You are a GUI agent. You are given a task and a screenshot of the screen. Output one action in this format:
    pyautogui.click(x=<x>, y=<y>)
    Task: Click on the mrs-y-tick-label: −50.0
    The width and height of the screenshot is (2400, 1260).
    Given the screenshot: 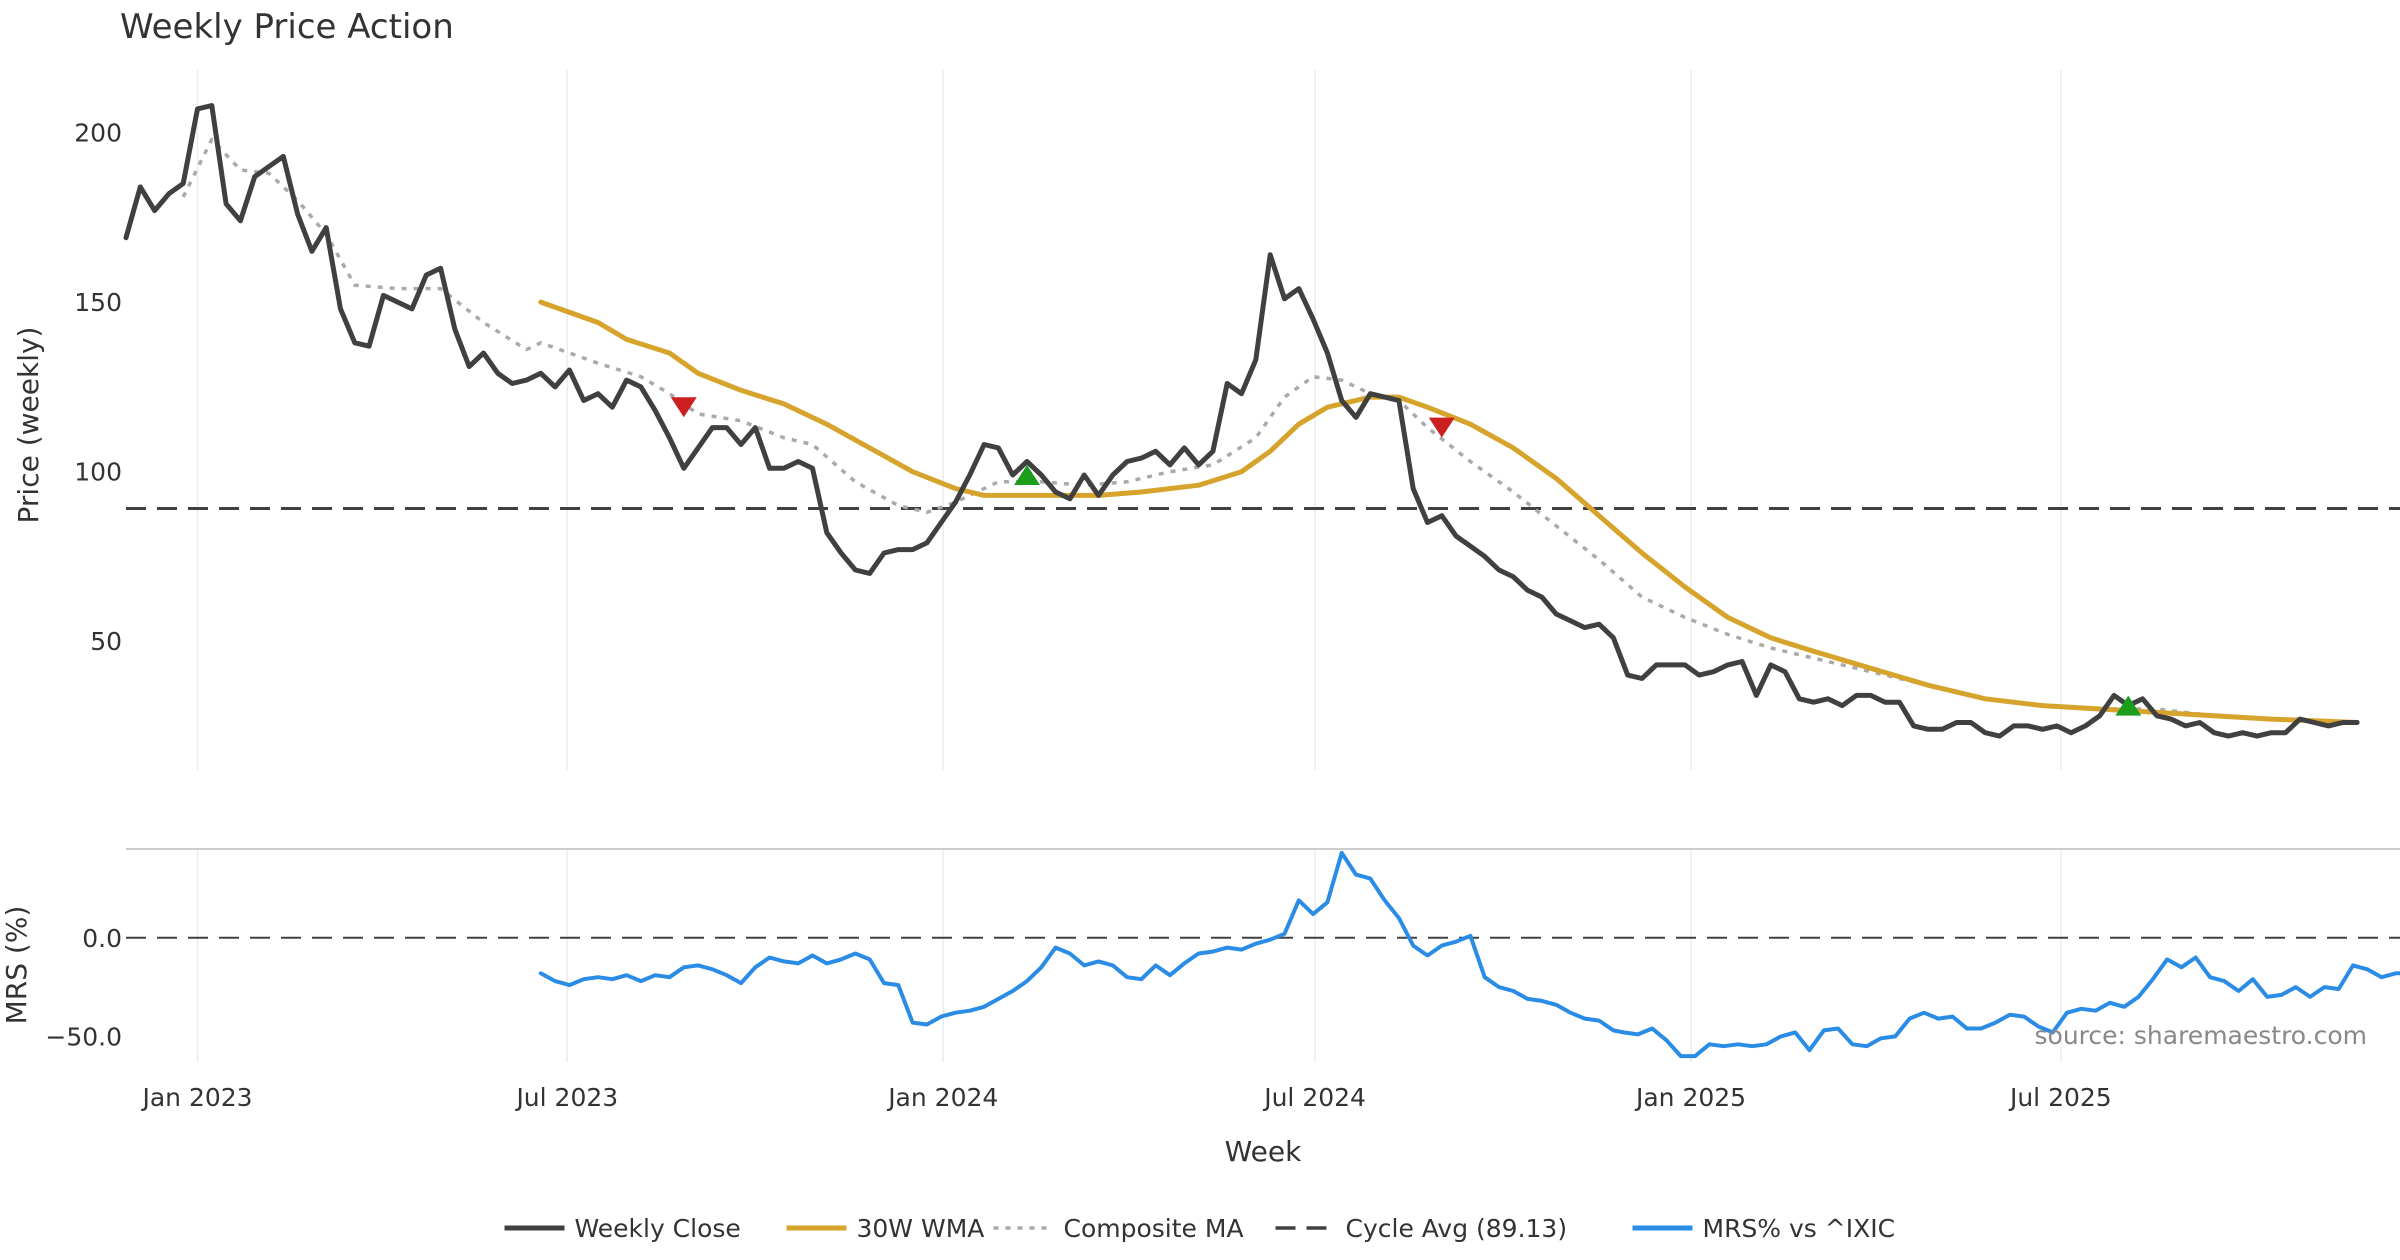 What is the action you would take?
    pyautogui.click(x=83, y=1036)
    